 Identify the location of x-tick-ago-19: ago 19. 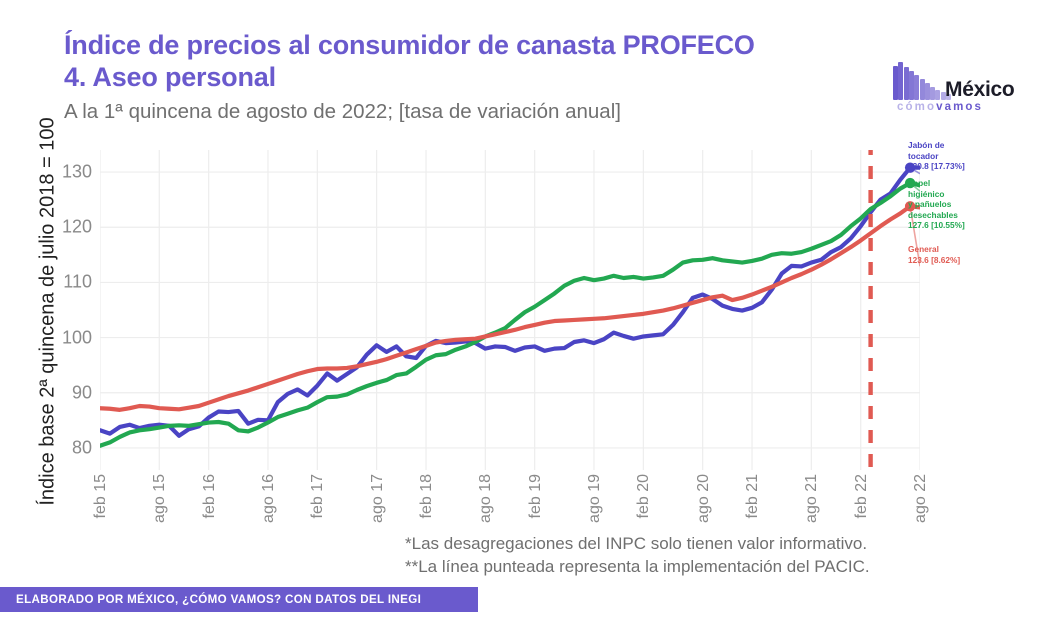
(594, 498).